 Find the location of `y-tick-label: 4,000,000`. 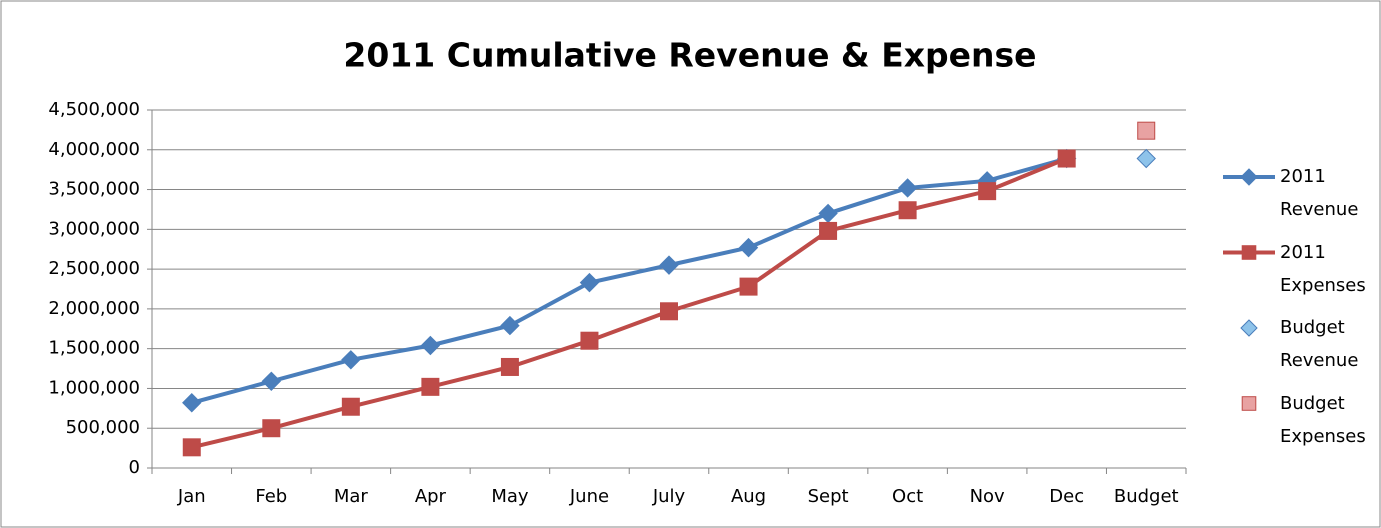

y-tick-label: 4,000,000 is located at coordinates (94, 149).